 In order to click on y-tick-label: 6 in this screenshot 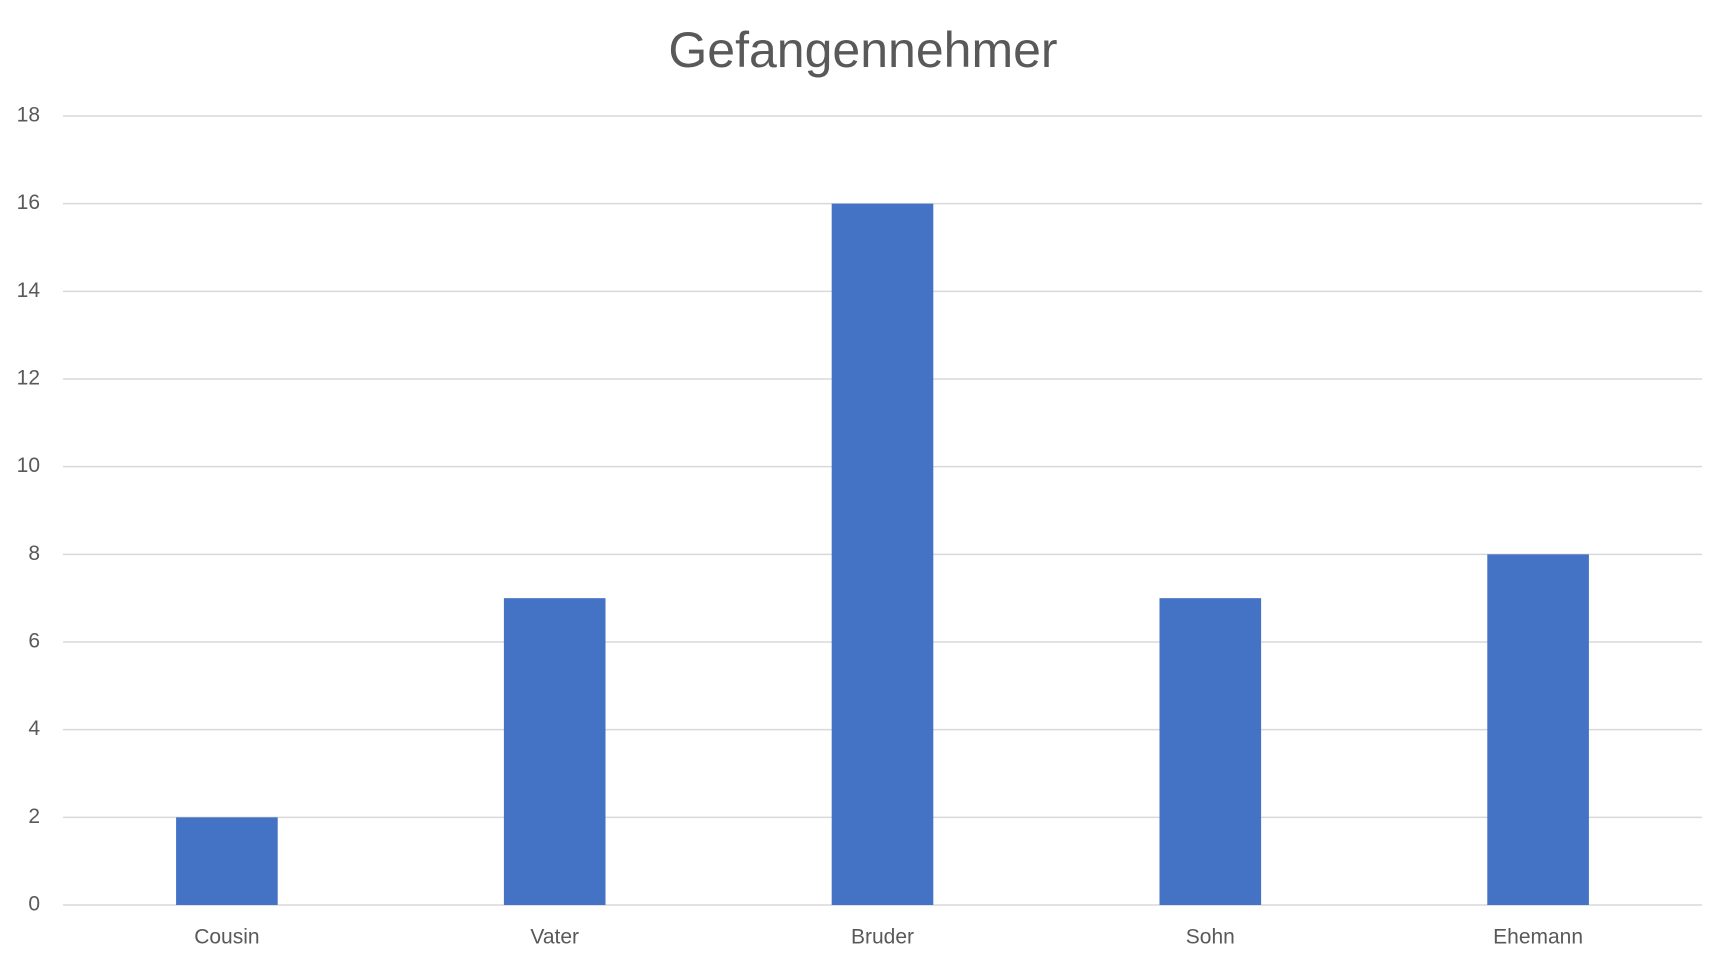, I will do `click(34, 641)`.